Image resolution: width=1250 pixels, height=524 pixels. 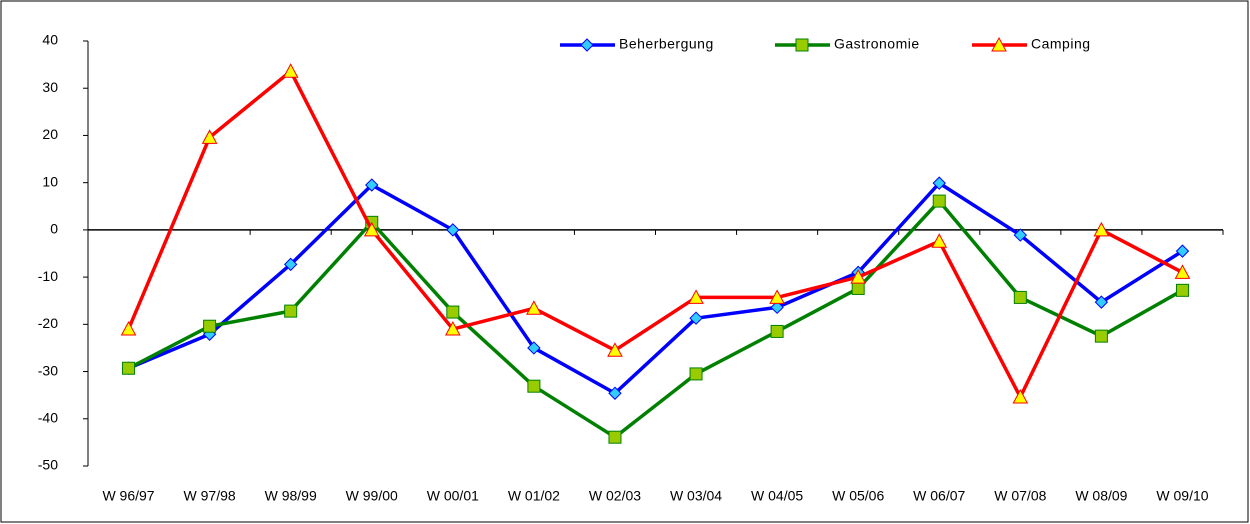 What do you see at coordinates (50, 40) in the screenshot?
I see `y-tick-label: 40` at bounding box center [50, 40].